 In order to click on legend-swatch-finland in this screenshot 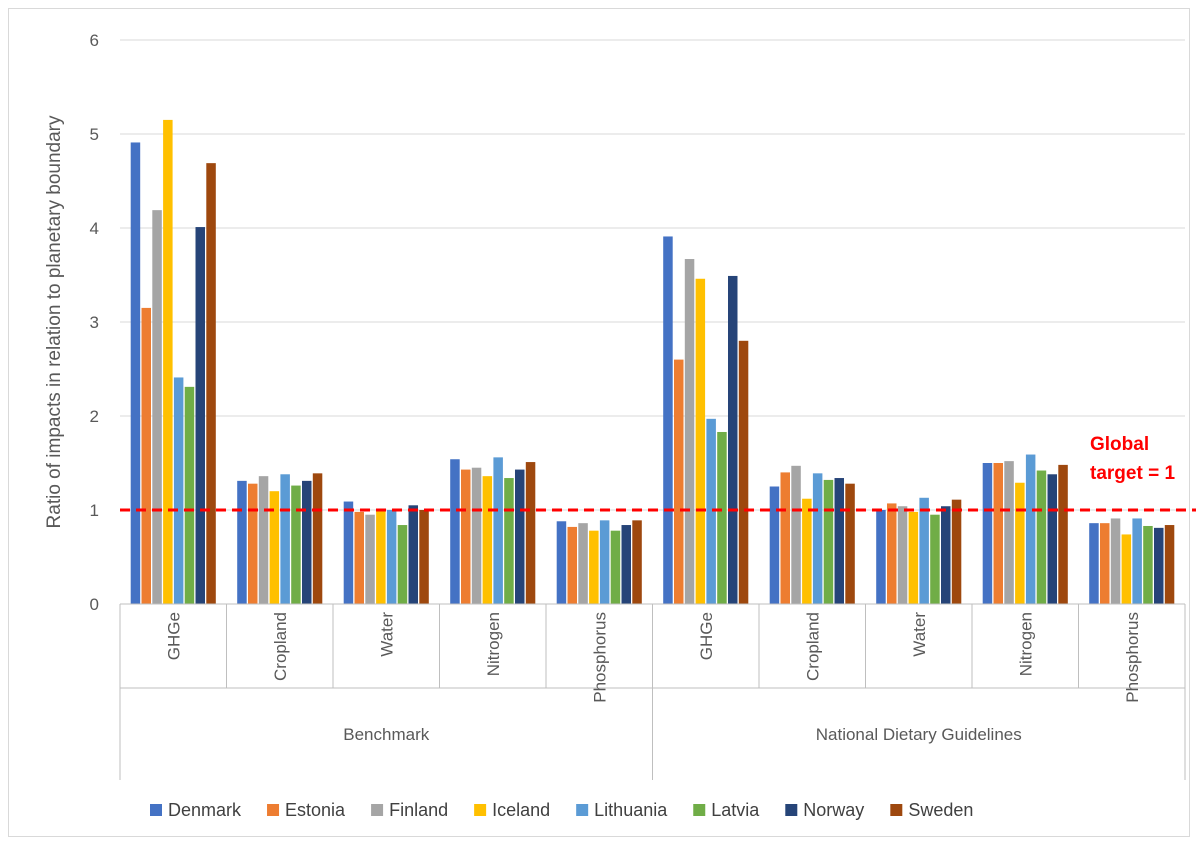, I will do `click(377, 810)`.